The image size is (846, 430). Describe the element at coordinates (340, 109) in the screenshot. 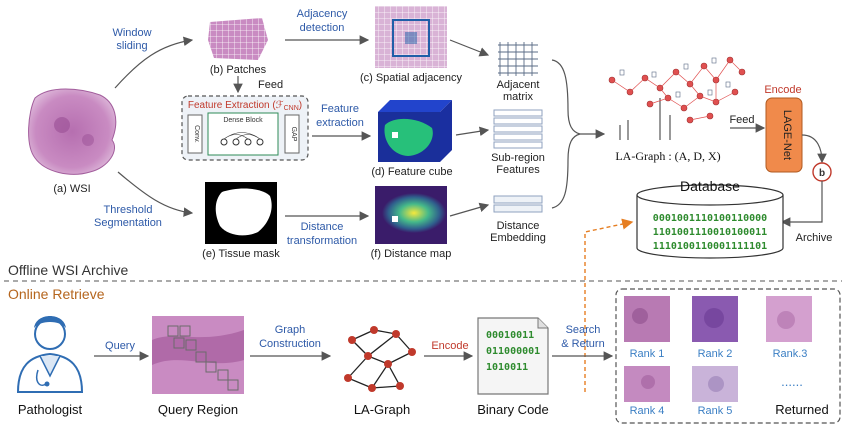

I see `feature-ex-1: Feature` at that location.